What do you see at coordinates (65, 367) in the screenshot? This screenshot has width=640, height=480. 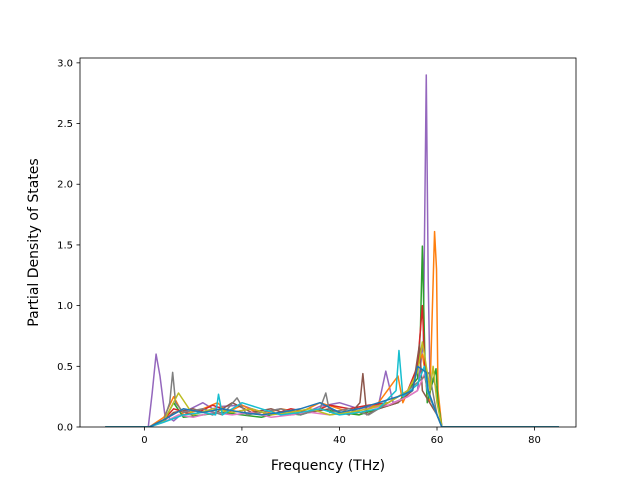 I see `y-tick-label: 0.5` at bounding box center [65, 367].